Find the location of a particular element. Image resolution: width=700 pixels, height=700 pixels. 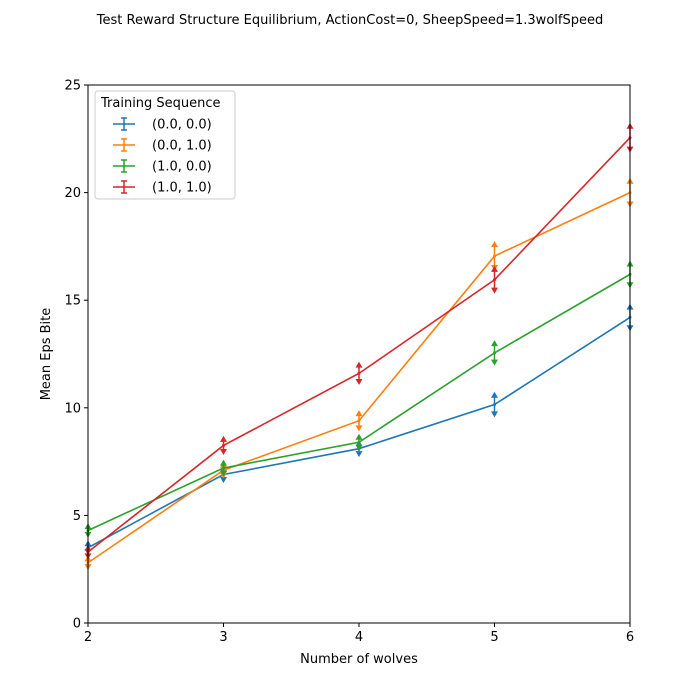

legend-title: Training Sequence is located at coordinates (160, 103).